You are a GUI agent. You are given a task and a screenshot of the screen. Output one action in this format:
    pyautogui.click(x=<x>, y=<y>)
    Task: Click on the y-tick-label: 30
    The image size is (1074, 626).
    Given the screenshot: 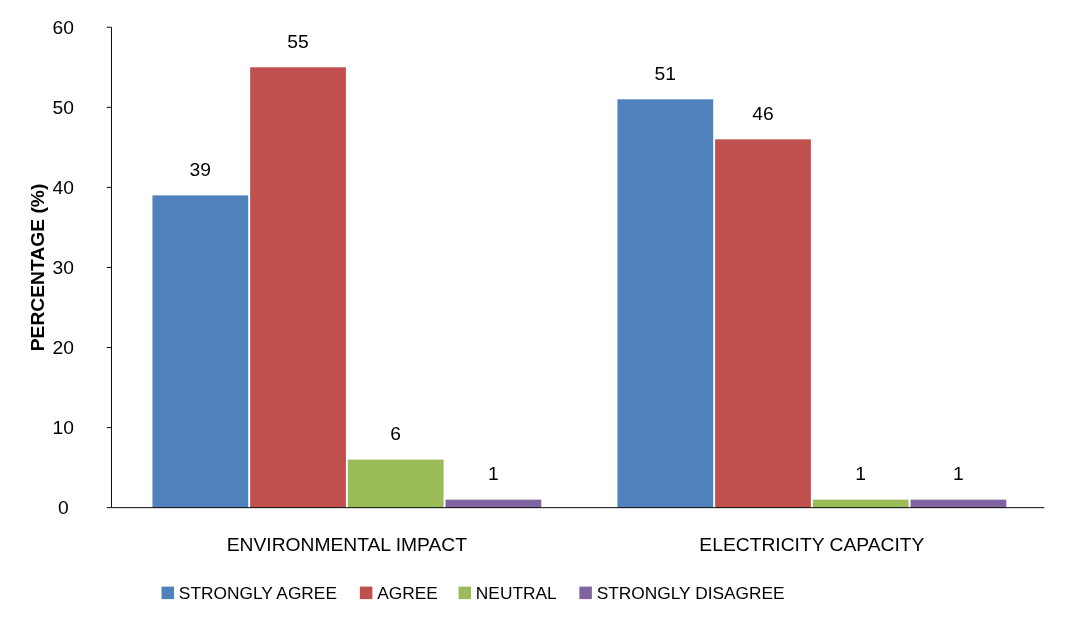 What is the action you would take?
    pyautogui.click(x=63, y=268)
    